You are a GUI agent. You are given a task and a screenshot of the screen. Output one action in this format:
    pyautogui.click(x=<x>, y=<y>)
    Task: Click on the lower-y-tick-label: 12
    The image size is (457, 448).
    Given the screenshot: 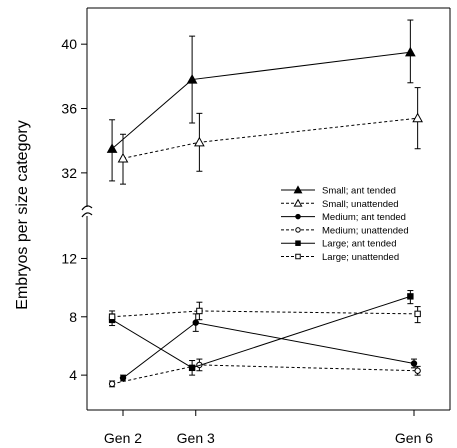 What is the action you would take?
    pyautogui.click(x=69, y=258)
    